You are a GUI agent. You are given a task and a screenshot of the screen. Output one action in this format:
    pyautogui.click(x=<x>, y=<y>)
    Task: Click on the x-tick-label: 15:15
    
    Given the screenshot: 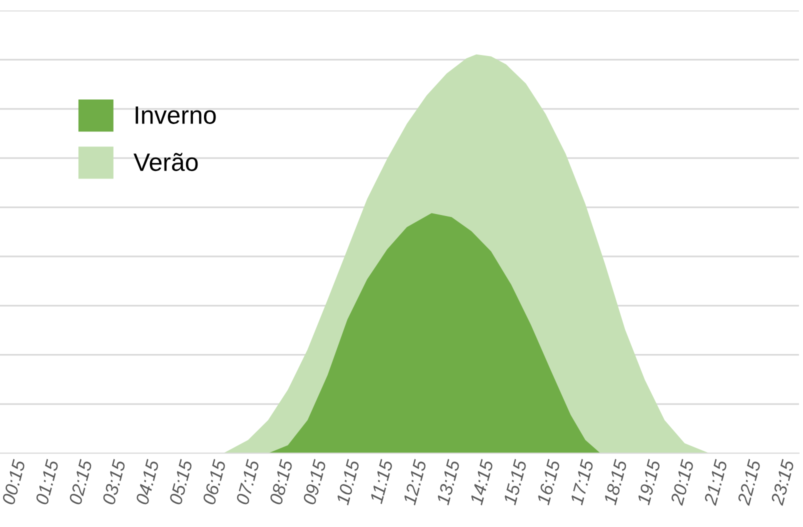 What is the action you would take?
    pyautogui.click(x=515, y=482)
    